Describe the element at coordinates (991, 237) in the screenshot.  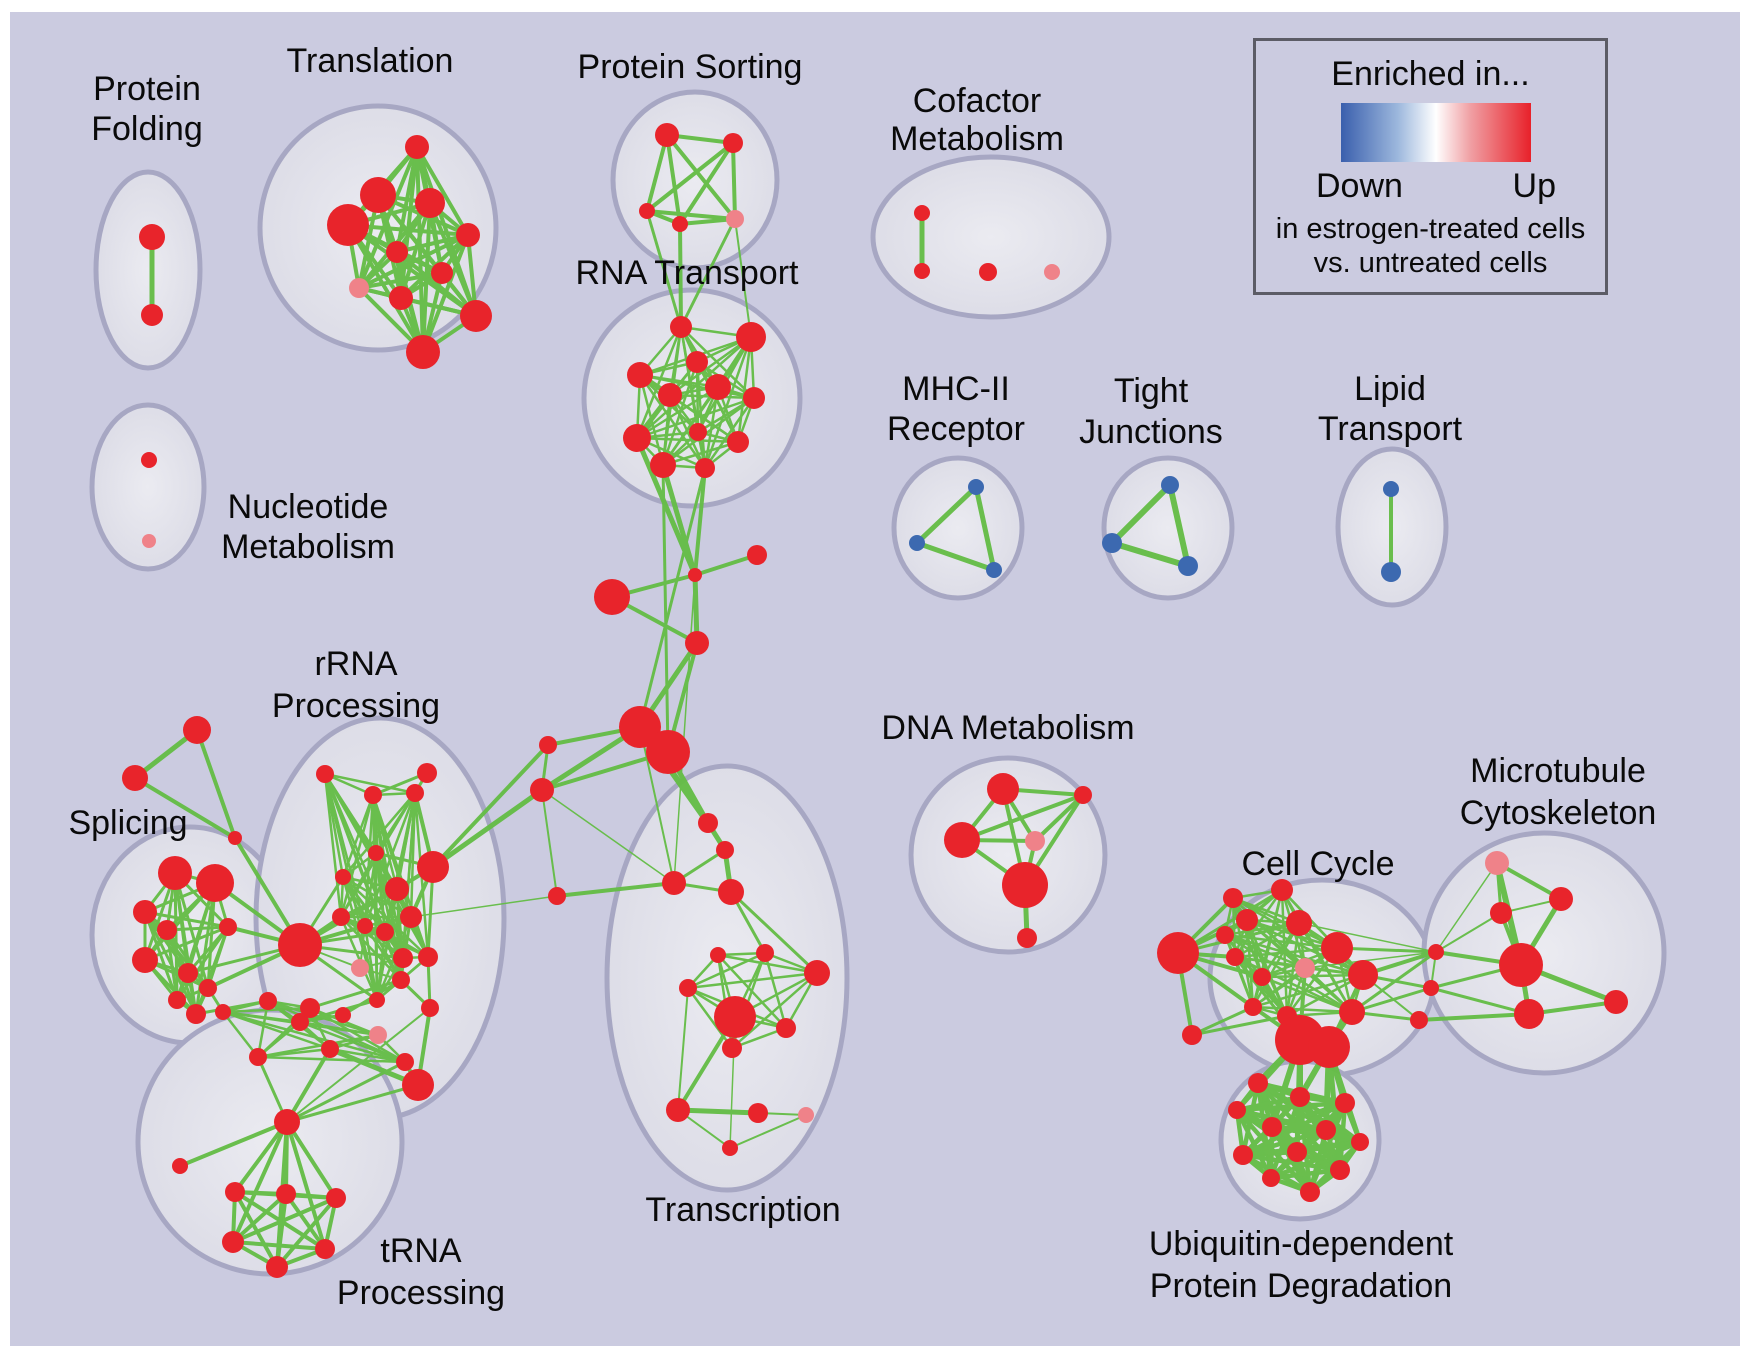
I see `cluster-ellipse-cofactor-metabolism` at that location.